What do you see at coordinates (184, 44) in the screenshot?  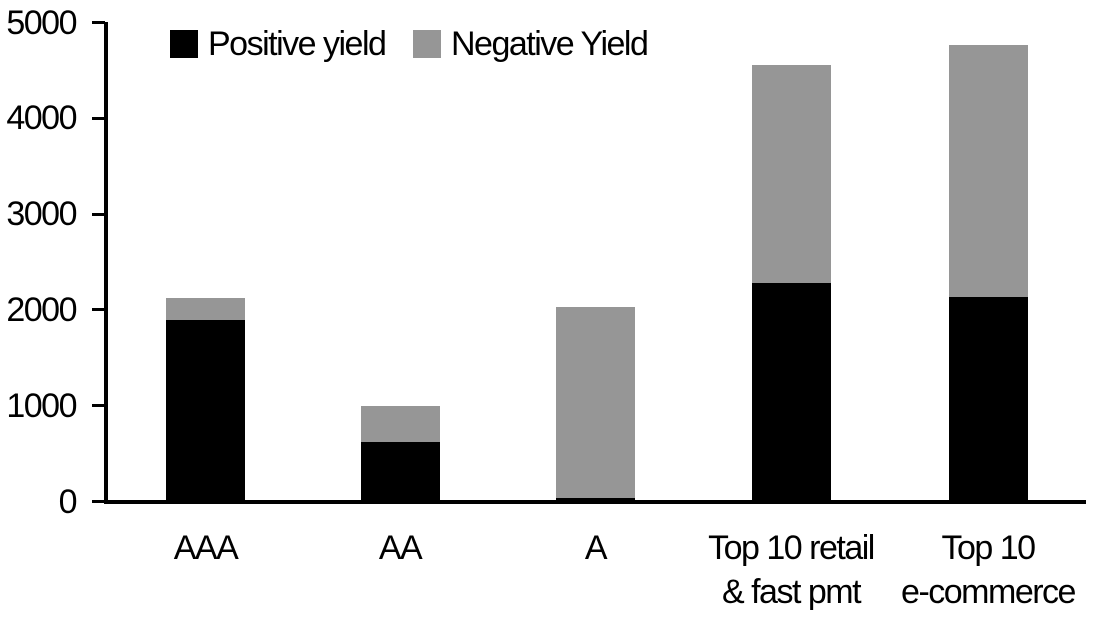 I see `legend-swatch-positive-yield` at bounding box center [184, 44].